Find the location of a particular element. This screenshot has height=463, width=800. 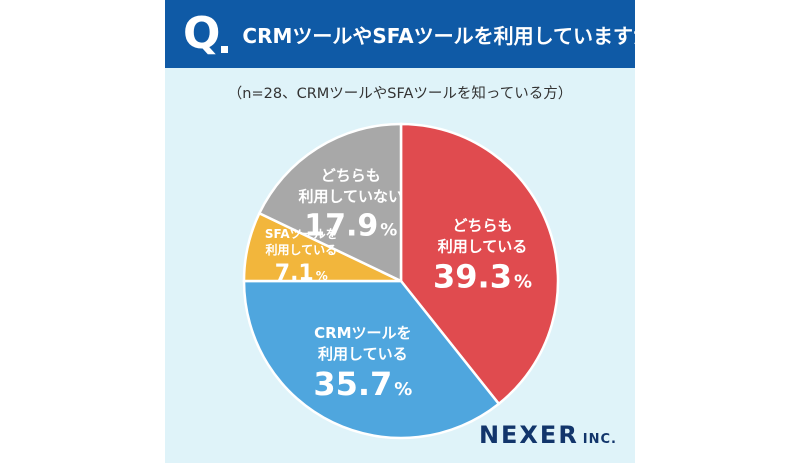

brand-logo: NEXER INC. is located at coordinates (548, 435).